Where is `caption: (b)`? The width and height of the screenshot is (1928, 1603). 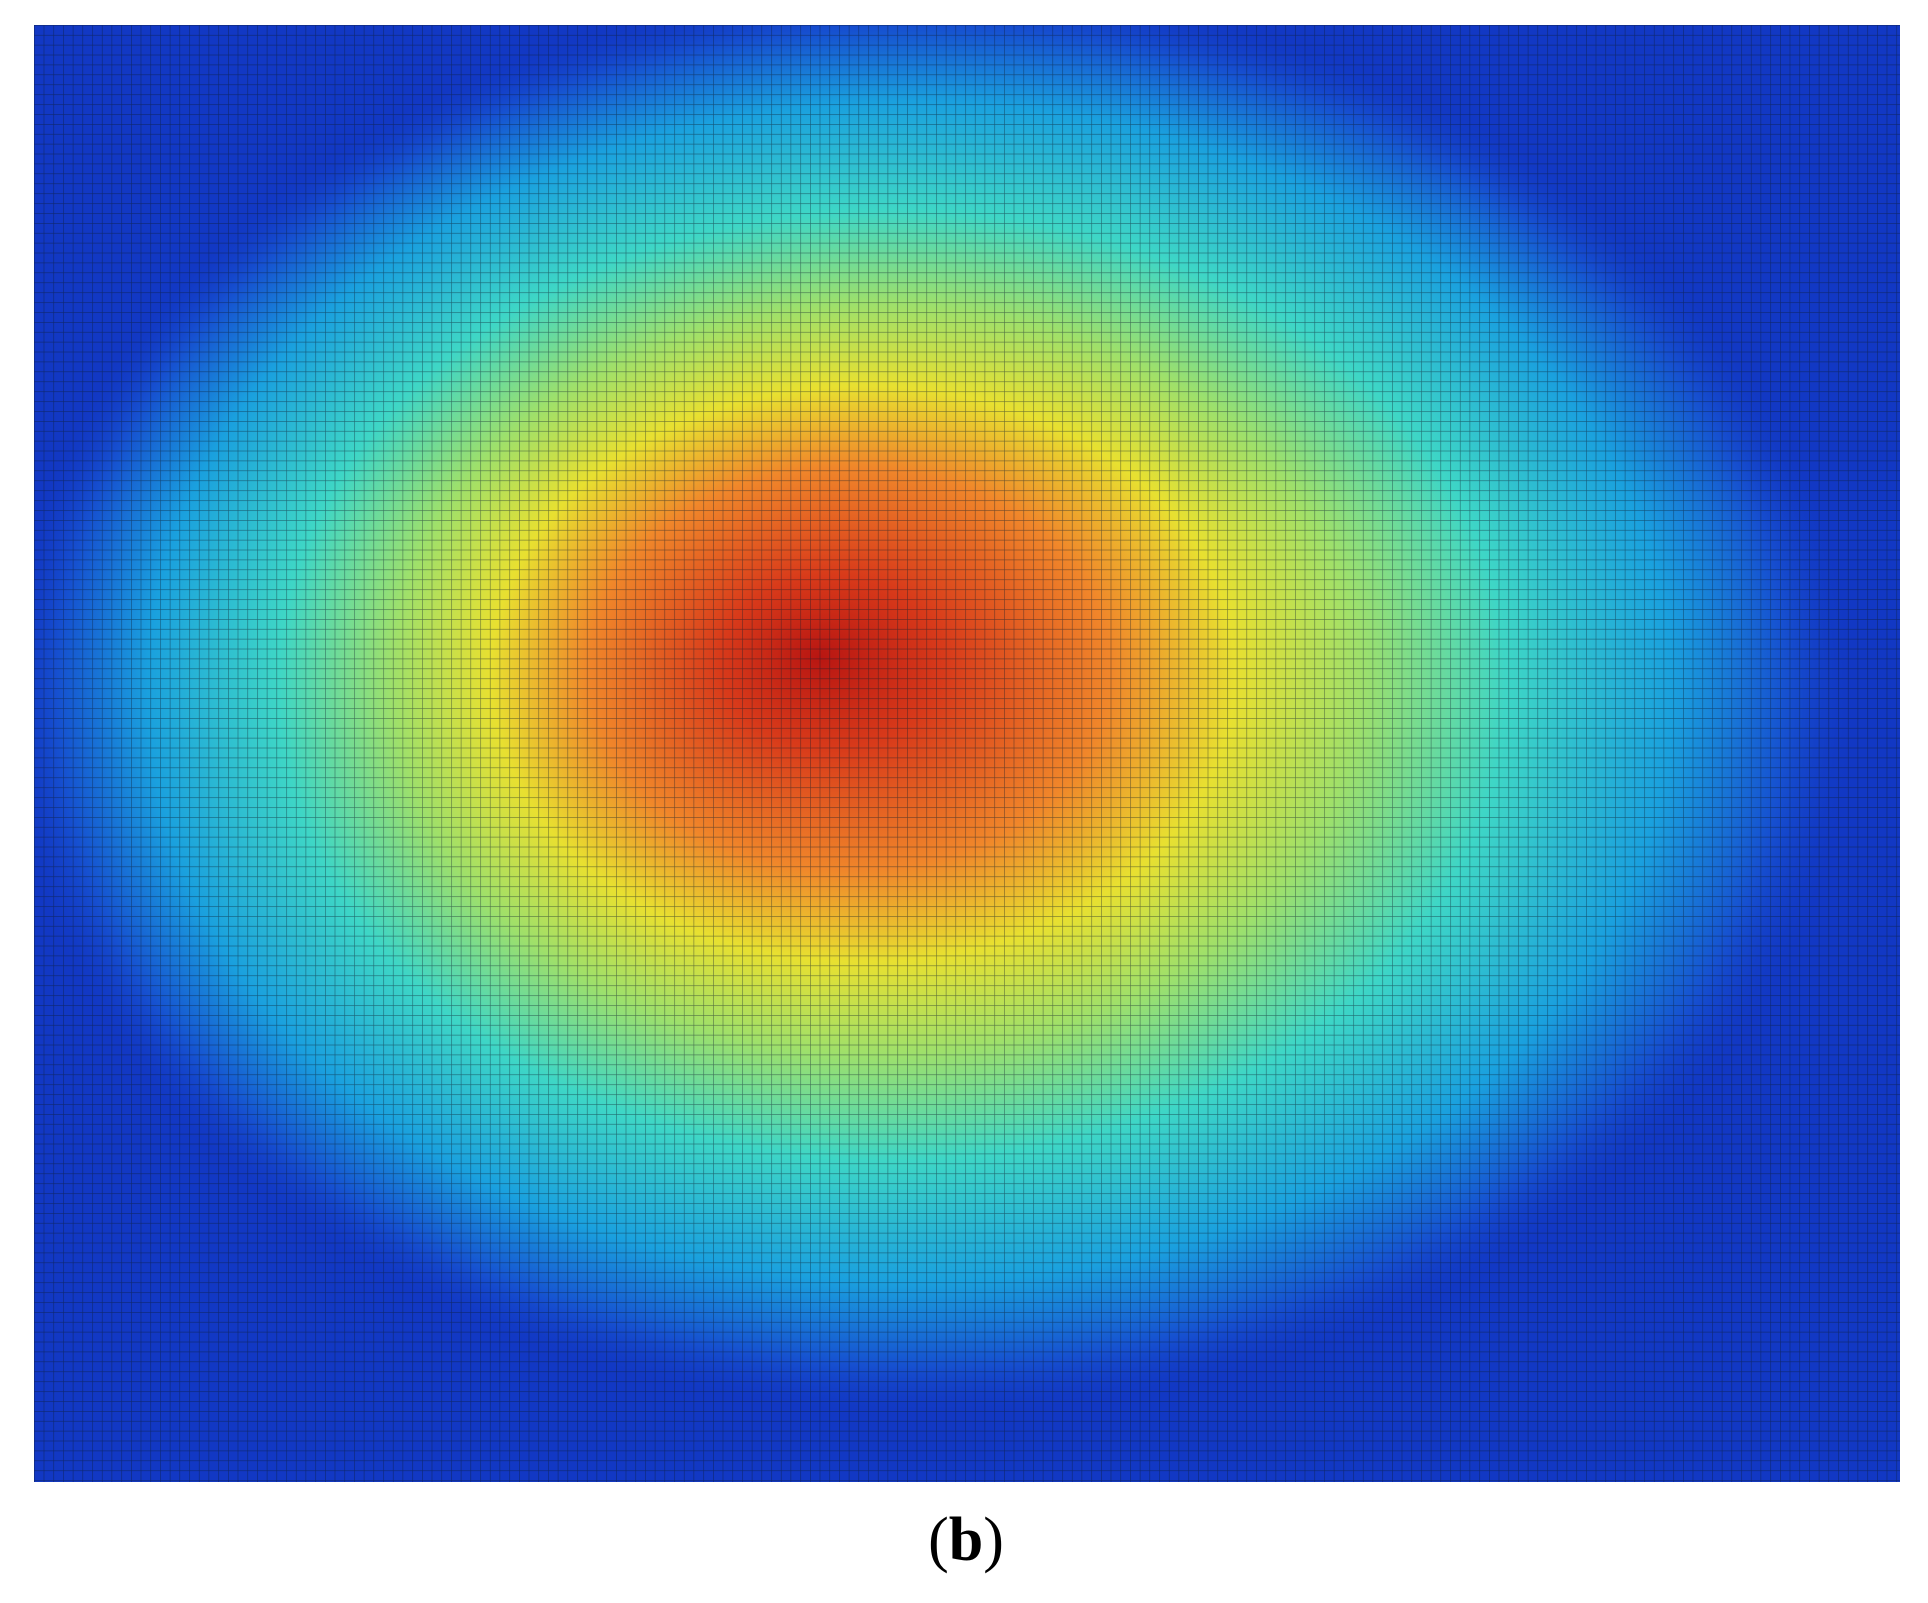
caption: (b) is located at coordinates (966, 1540).